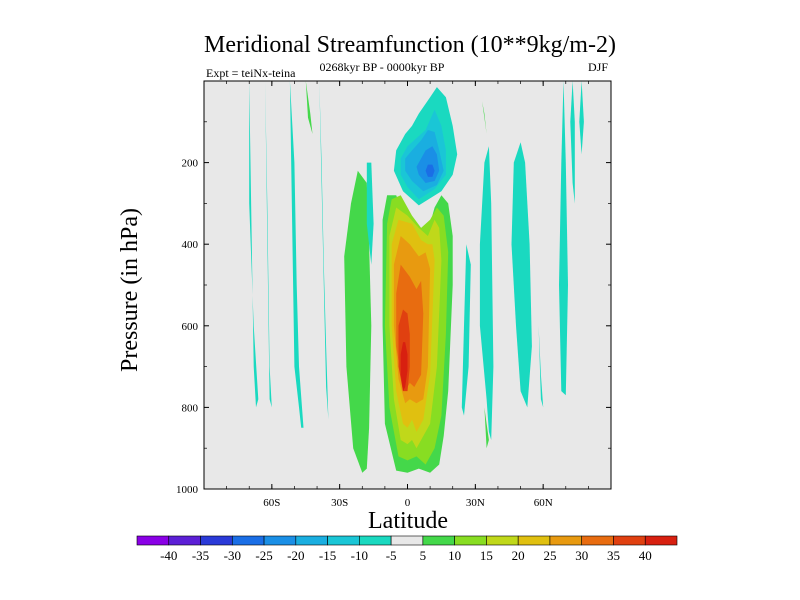 The image size is (800, 600). I want to click on colorbar-label: 10, so click(454, 555).